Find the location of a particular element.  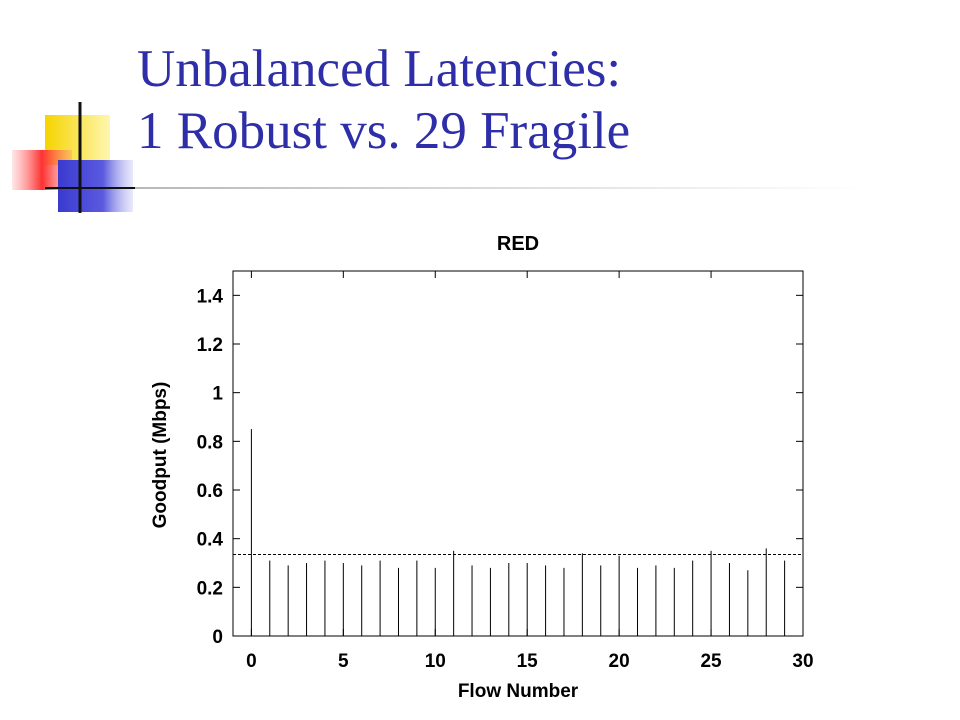

x-tick-label: 20 is located at coordinates (619, 661).